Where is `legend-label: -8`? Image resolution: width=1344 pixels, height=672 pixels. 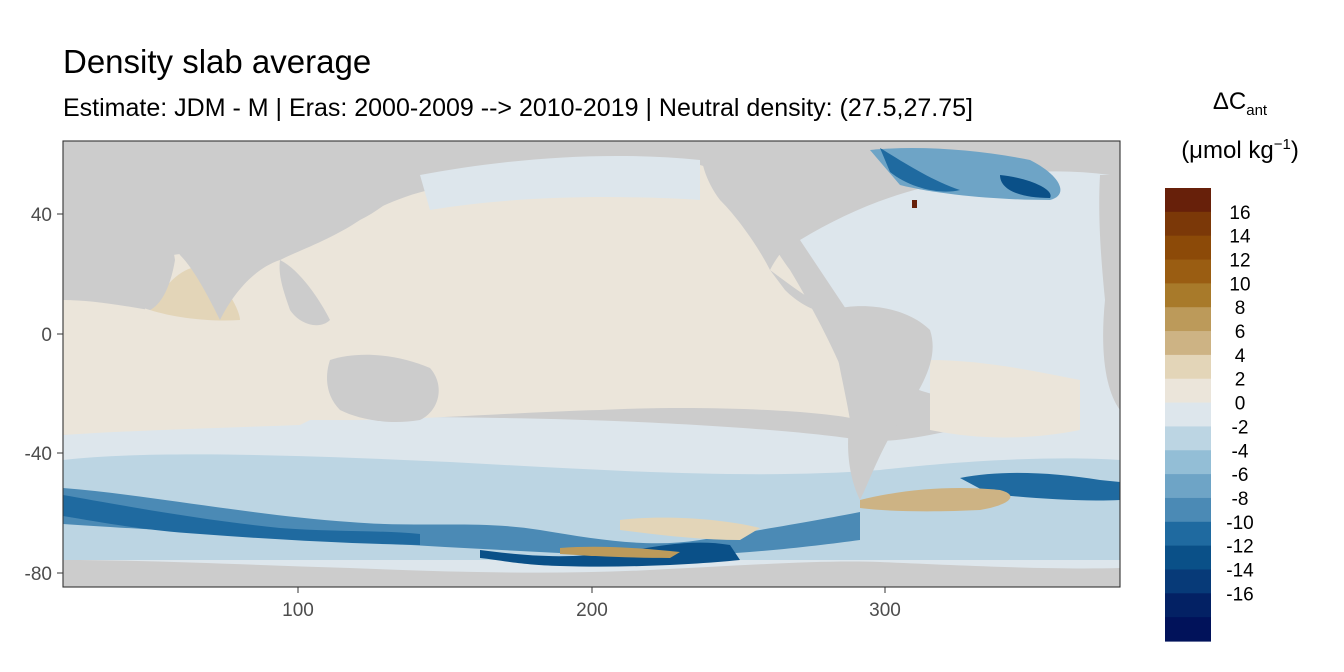
legend-label: -8 is located at coordinates (1240, 499).